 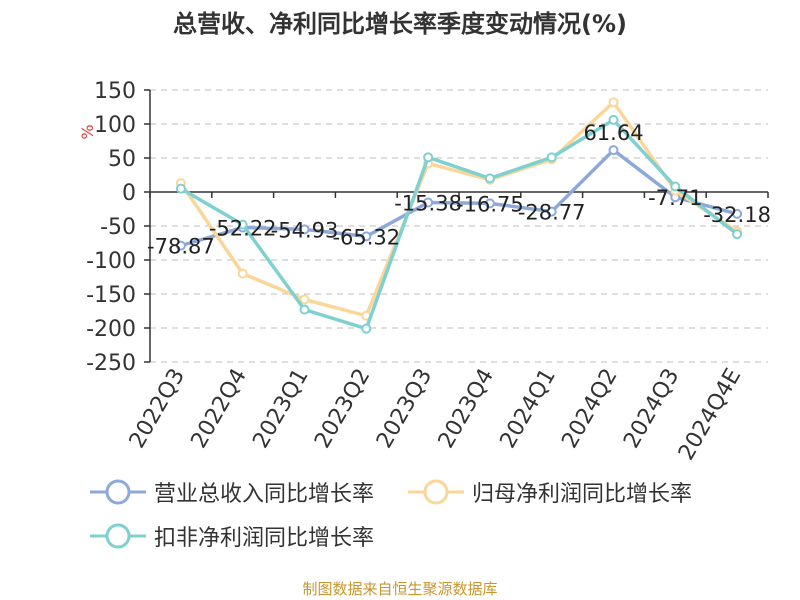 I want to click on data-label: -54.93, so click(x=305, y=230).